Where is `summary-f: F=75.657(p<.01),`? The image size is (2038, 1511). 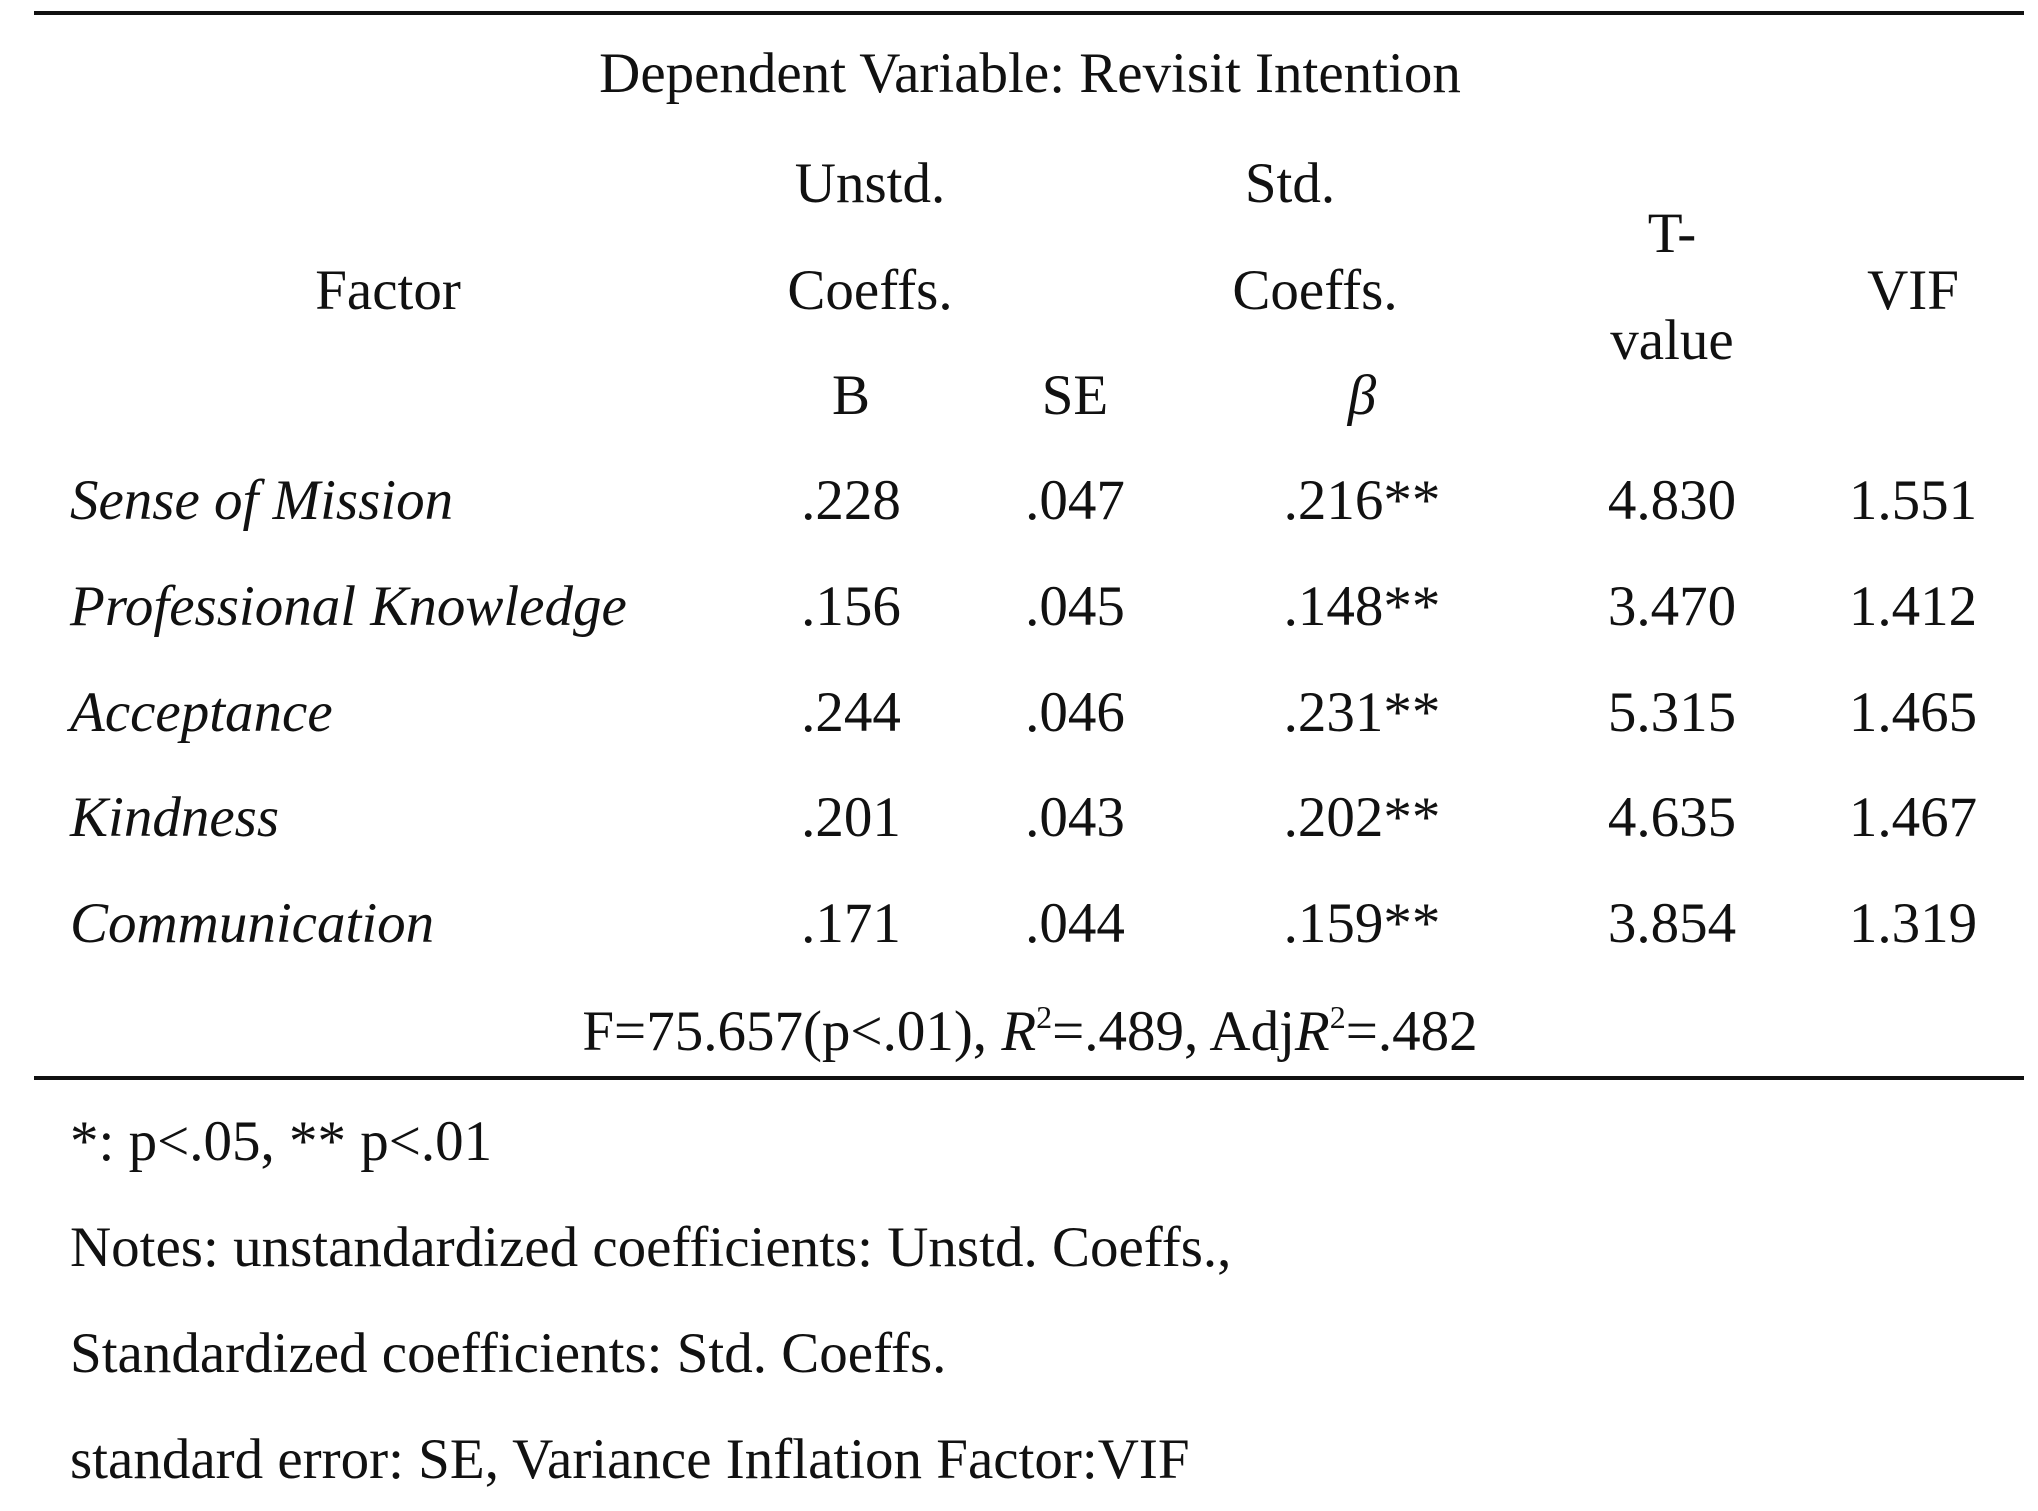 summary-f: F=75.657(p<.01), is located at coordinates (792, 1031).